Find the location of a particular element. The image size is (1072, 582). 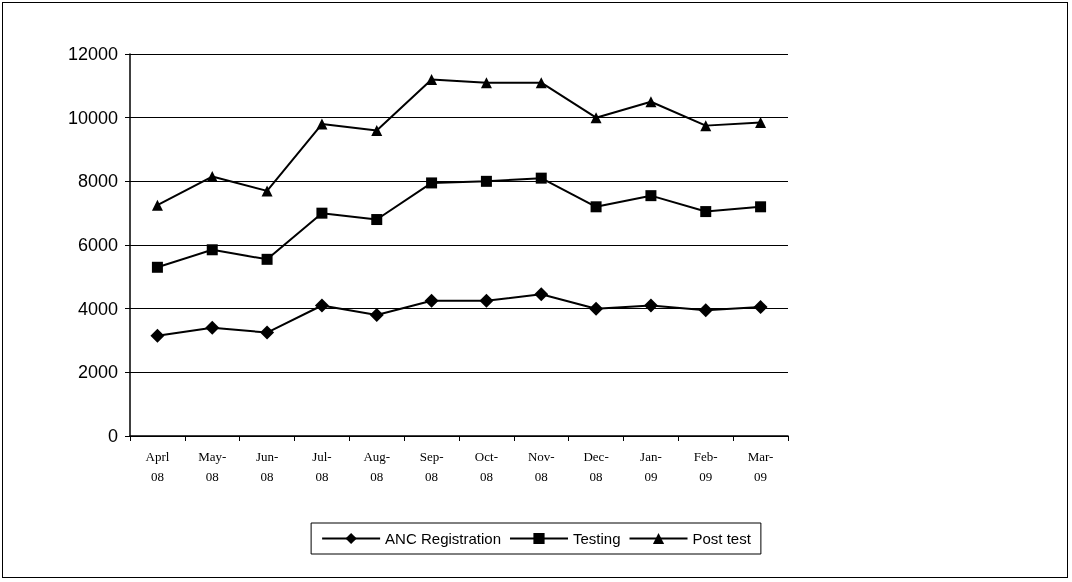

y-tick-label: 12000 is located at coordinates (92, 54).